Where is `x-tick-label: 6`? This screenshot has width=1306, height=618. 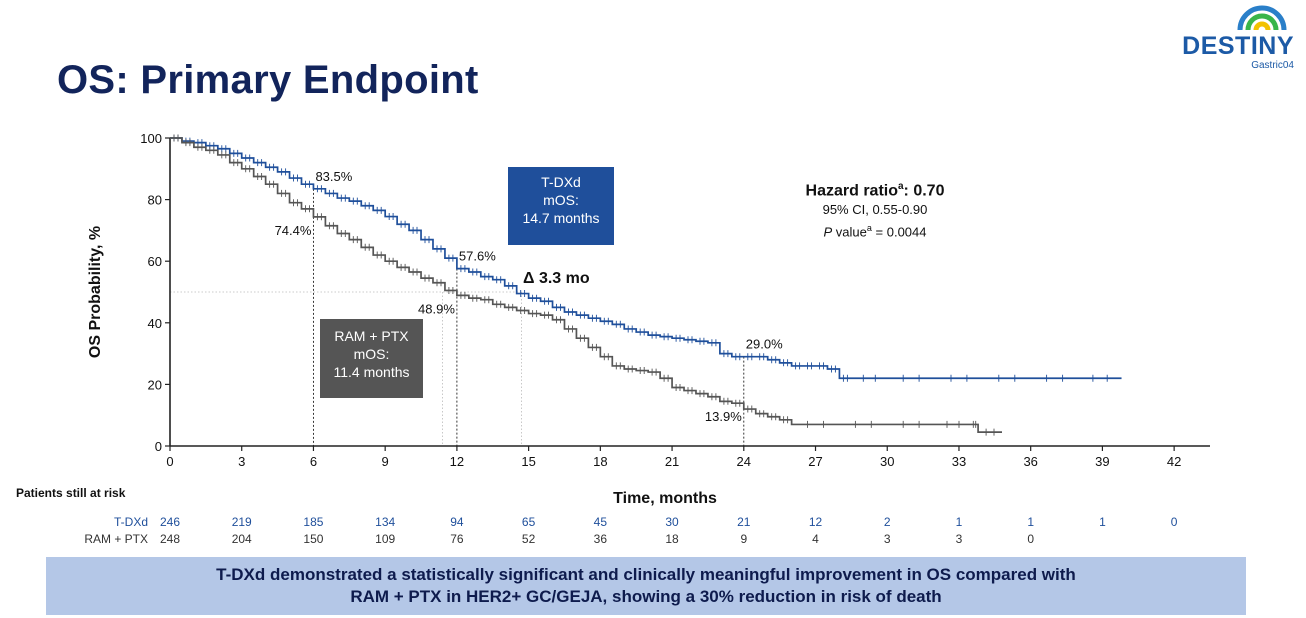
x-tick-label: 6 is located at coordinates (313, 461).